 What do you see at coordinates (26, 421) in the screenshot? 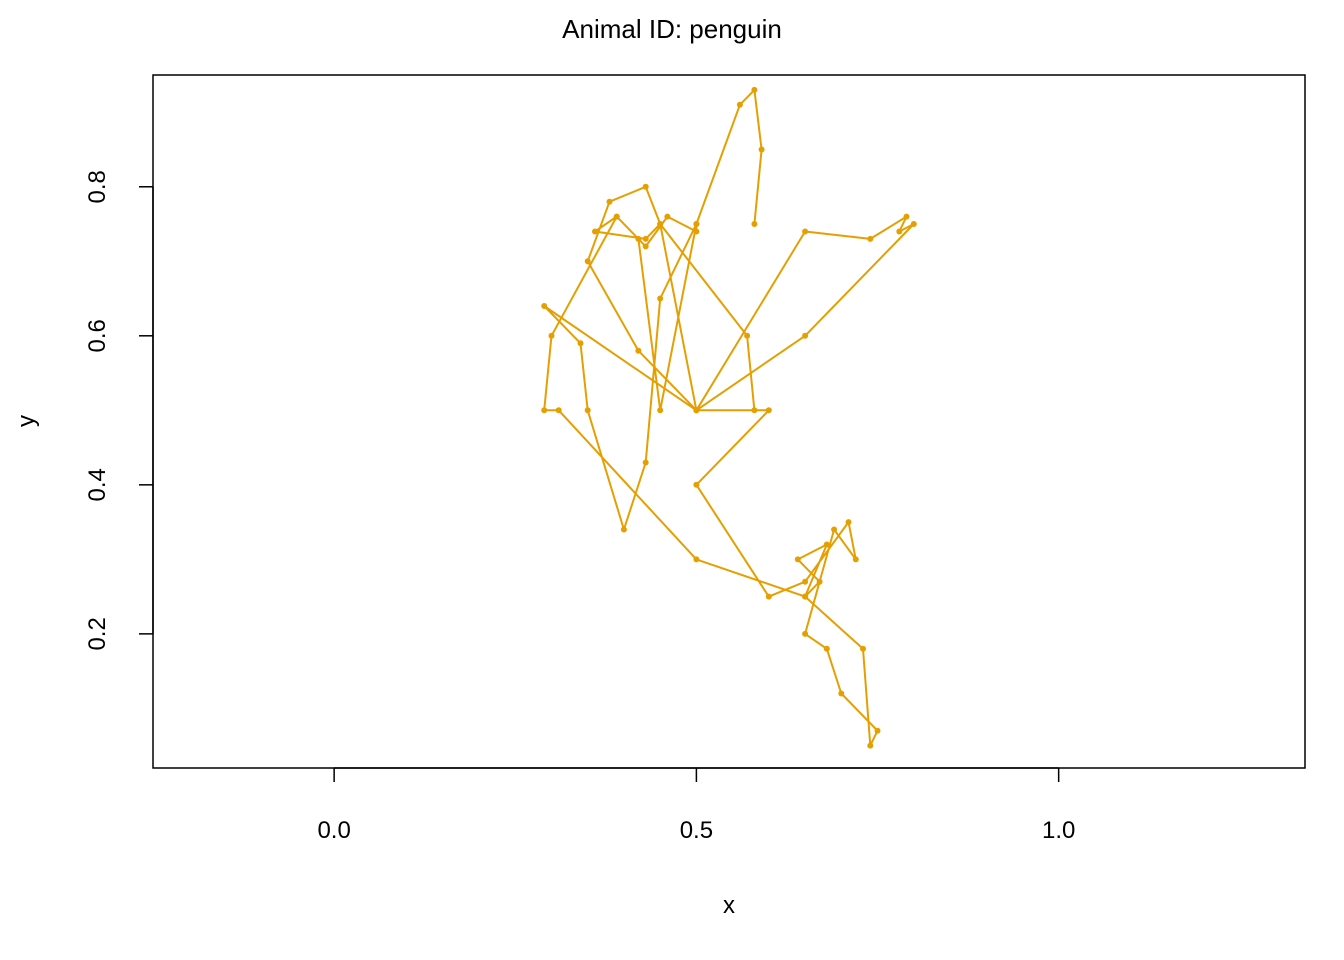
I see `y-axis-label: y` at bounding box center [26, 421].